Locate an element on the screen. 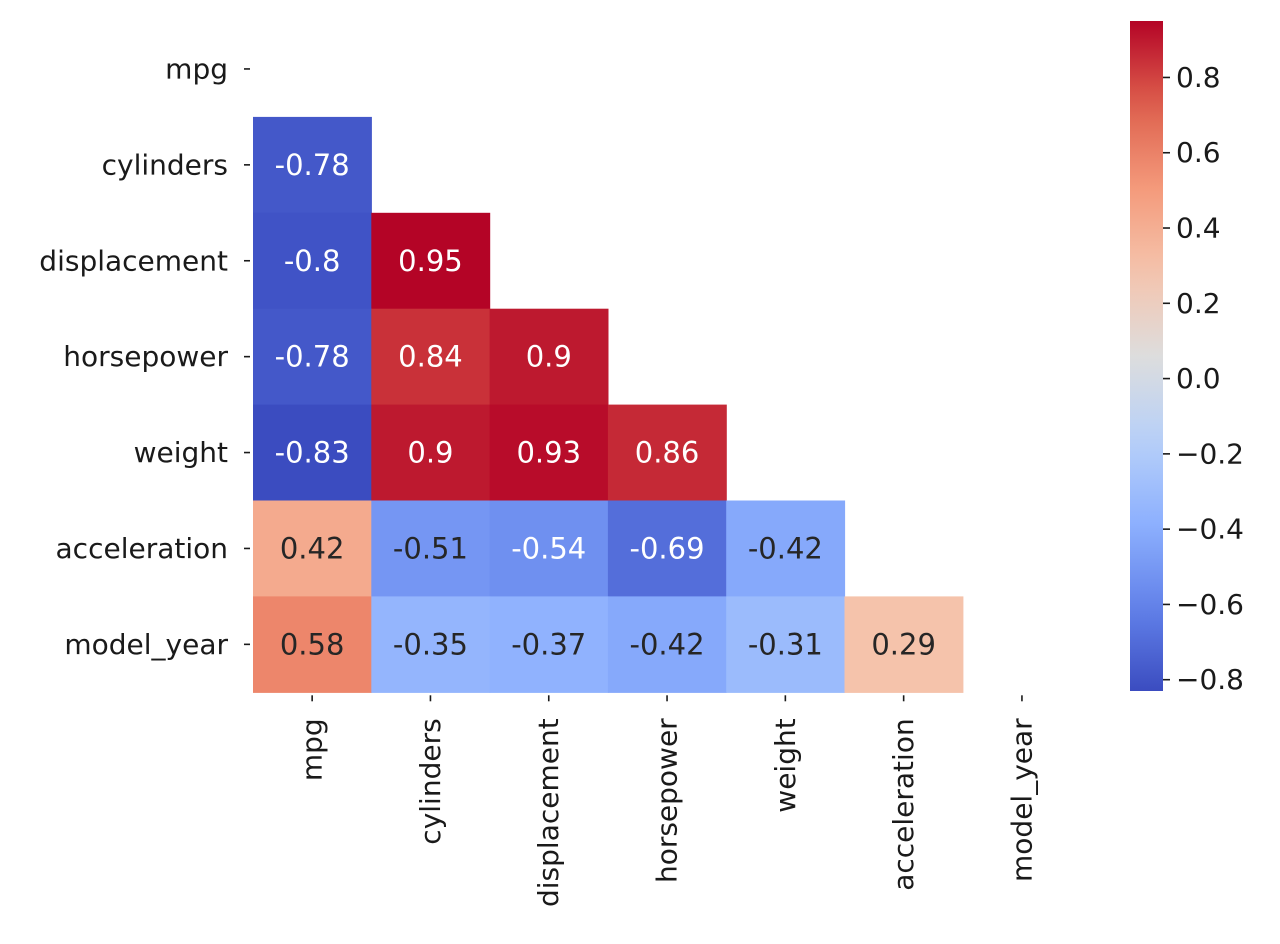 The image size is (1280, 944). y-tick-label-mpg: mpg is located at coordinates (196, 68).